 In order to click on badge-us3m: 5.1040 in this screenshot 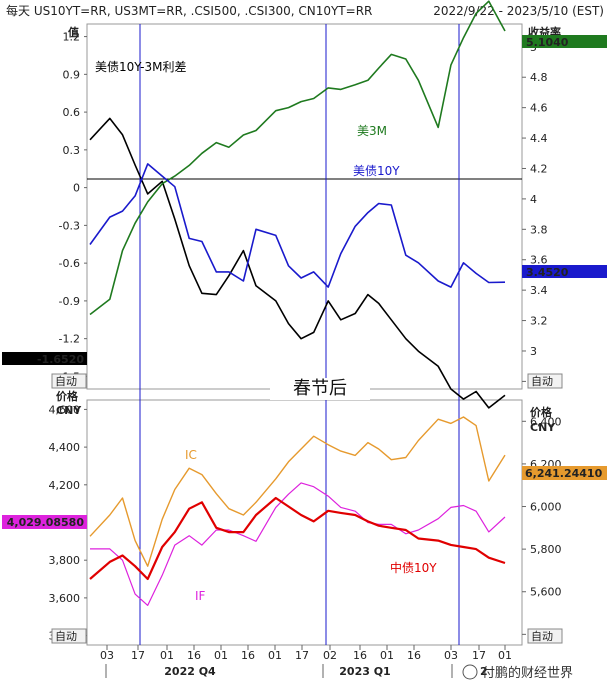, I will do `click(564, 42)`.